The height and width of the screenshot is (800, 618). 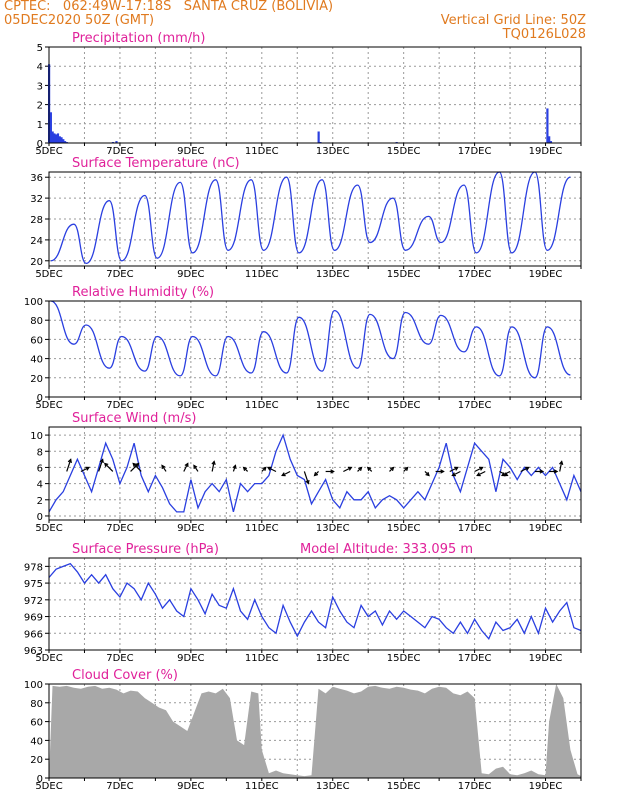 I want to click on y-tick-label: 100, so click(x=33, y=685).